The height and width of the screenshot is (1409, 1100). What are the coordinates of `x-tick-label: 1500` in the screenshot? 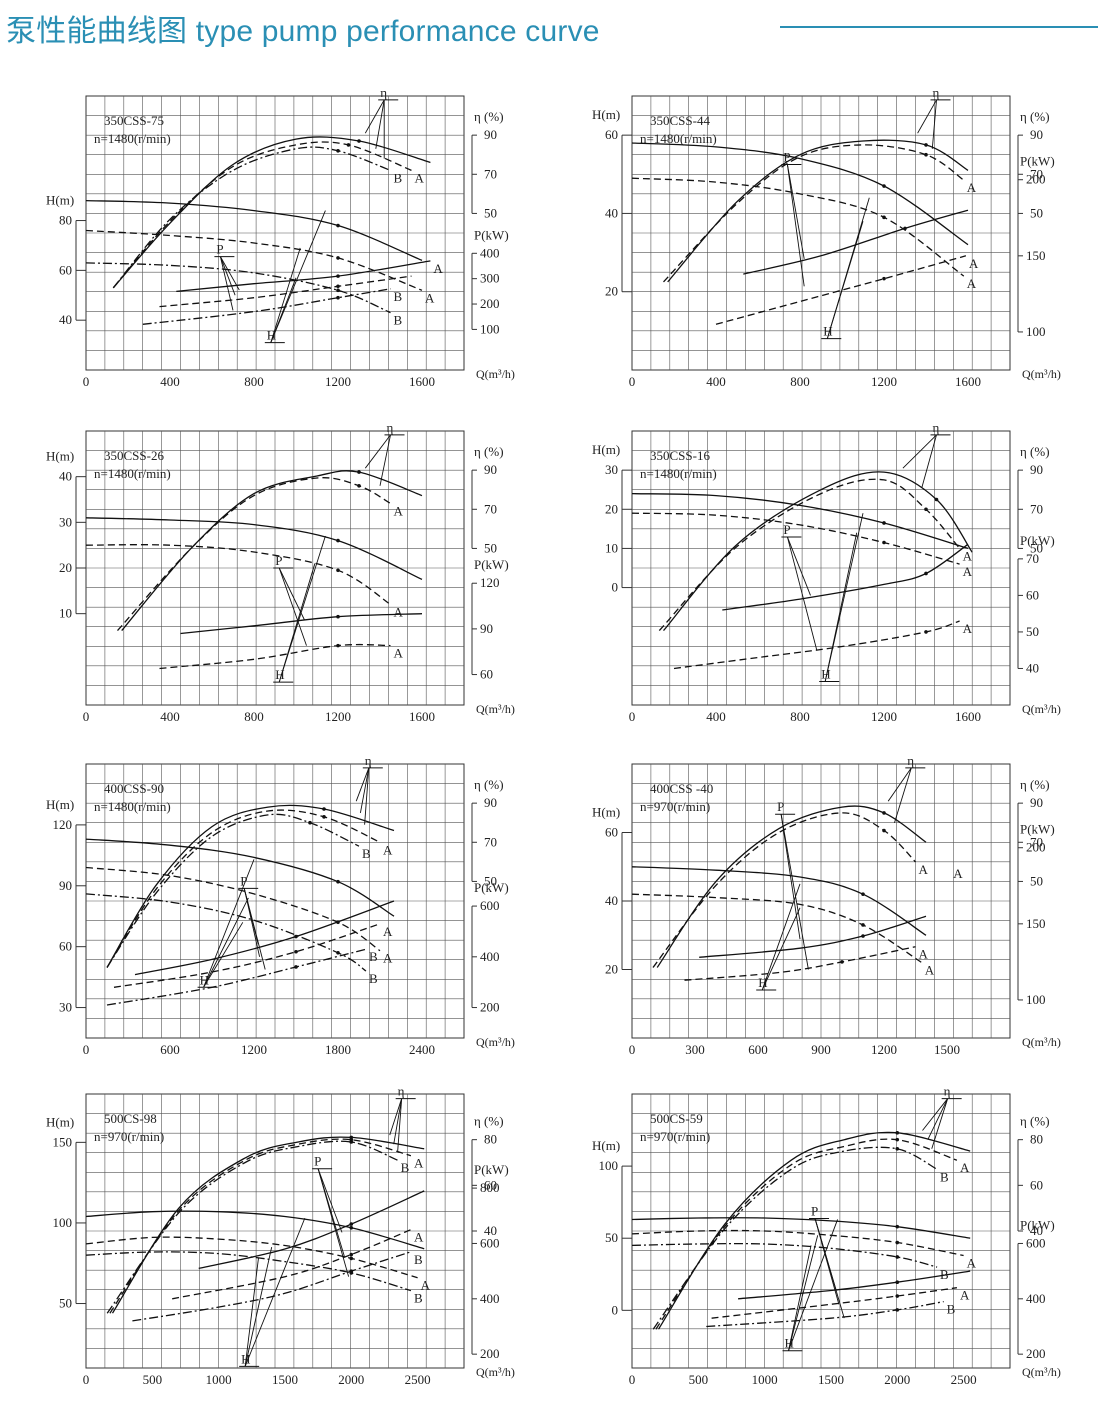 It's located at (831, 1379).